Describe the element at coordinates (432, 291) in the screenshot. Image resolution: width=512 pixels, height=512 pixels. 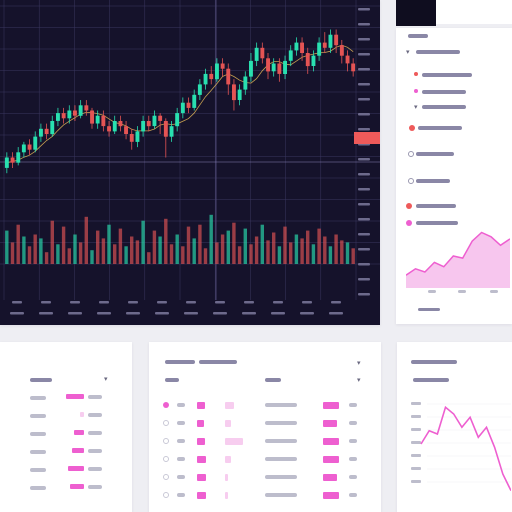
I see `x-tick` at that location.